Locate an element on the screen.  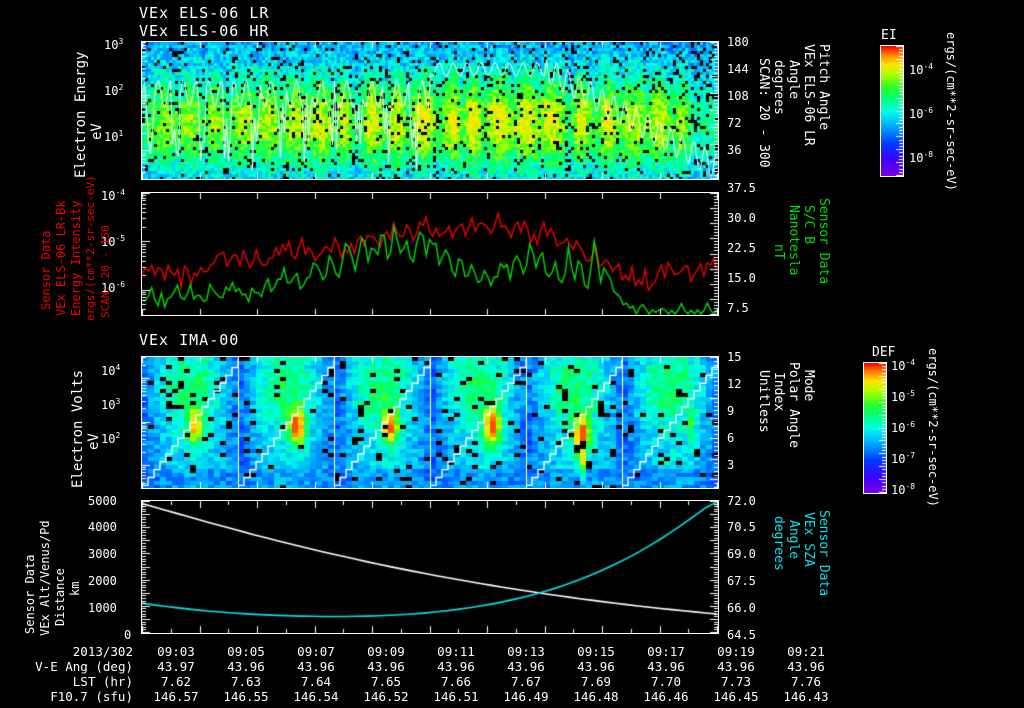
colorbar1-tick-0: 10⁻⁴ is located at coordinates (921, 69).